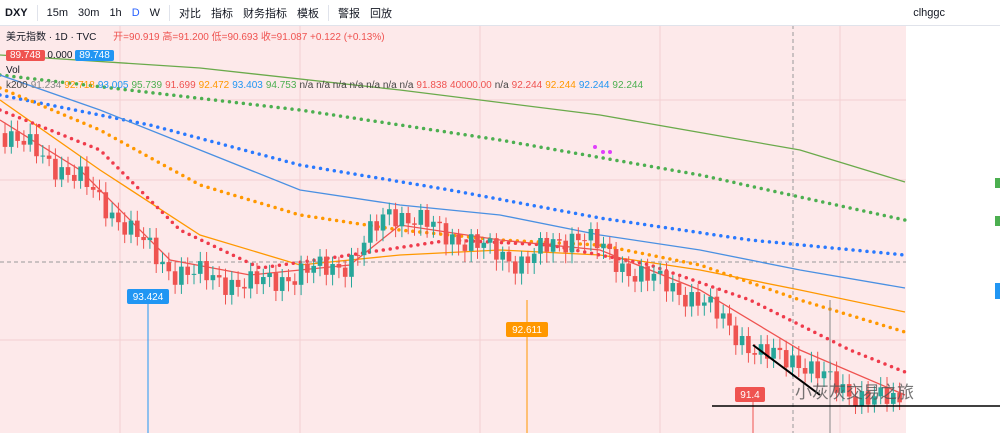 The width and height of the screenshot is (1000, 433). Describe the element at coordinates (113, 85) in the screenshot. I see `indicator-value: 93.005` at that location.